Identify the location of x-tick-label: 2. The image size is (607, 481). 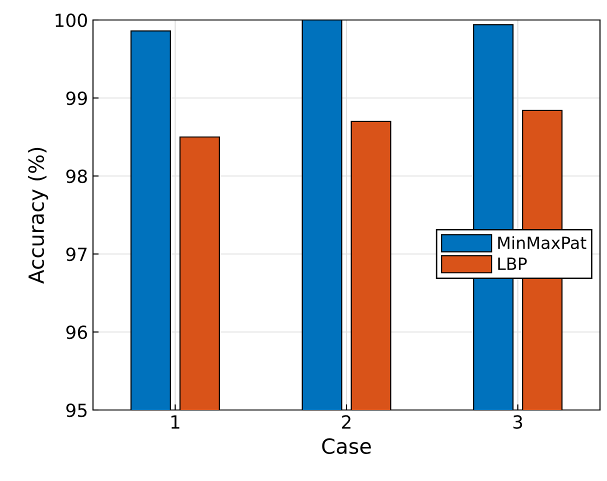
(346, 422).